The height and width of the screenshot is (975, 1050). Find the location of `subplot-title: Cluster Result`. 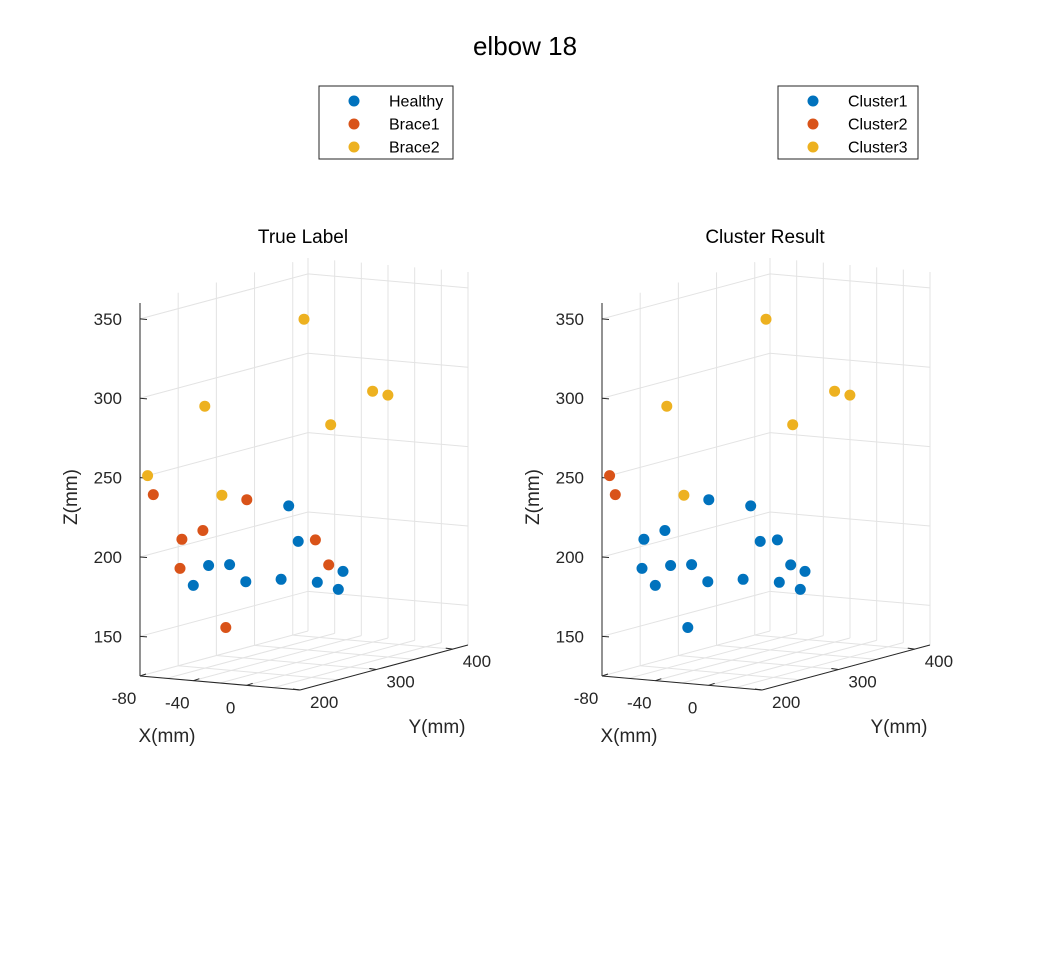

subplot-title: Cluster Result is located at coordinates (765, 237).